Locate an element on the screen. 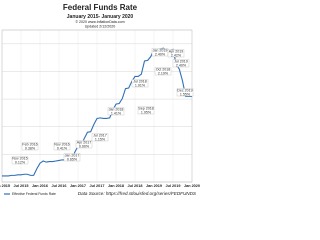 Image resolution: width=320 pixels, height=240 pixels. annotation-date: Oct 2018 is located at coordinates (163, 70).